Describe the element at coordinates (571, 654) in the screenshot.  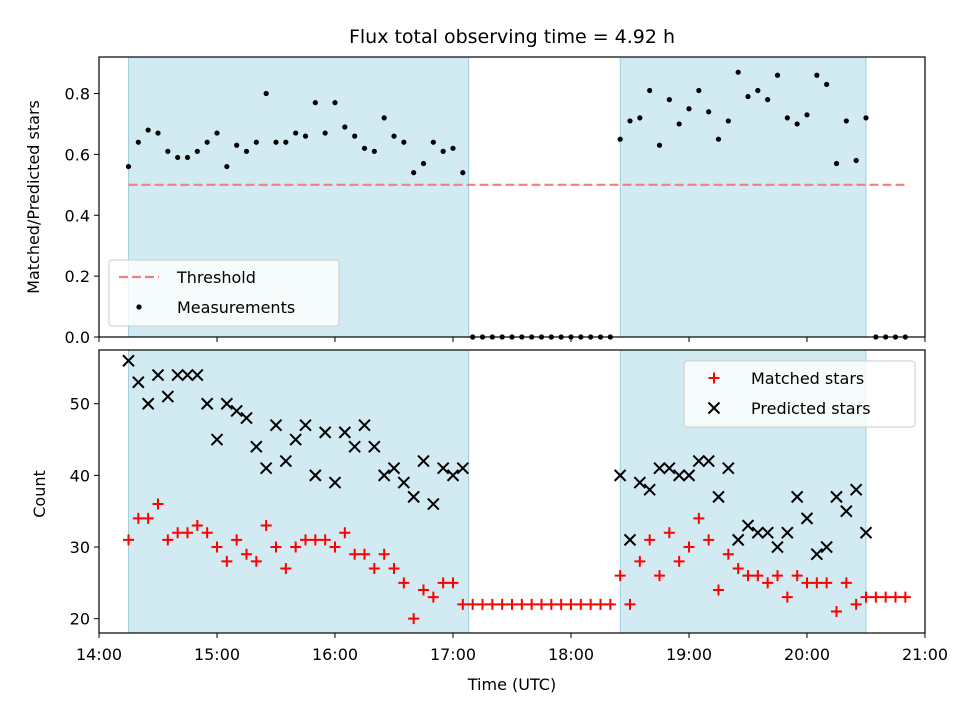
I see `x-tick-label: 18:00` at that location.